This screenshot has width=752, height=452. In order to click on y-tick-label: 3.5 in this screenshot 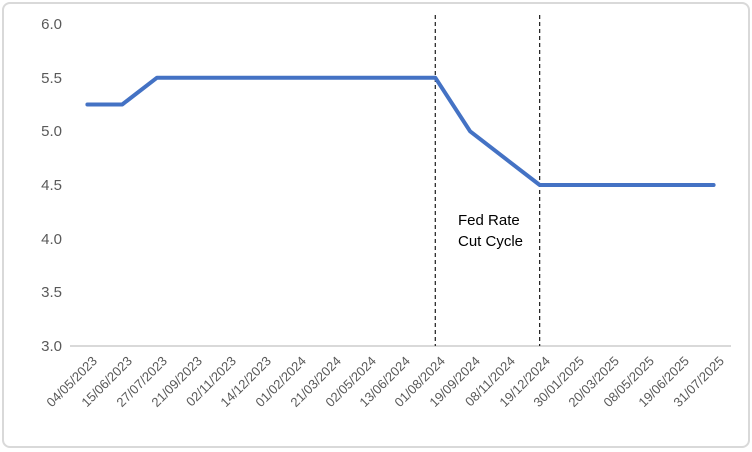, I will do `click(51, 293)`.